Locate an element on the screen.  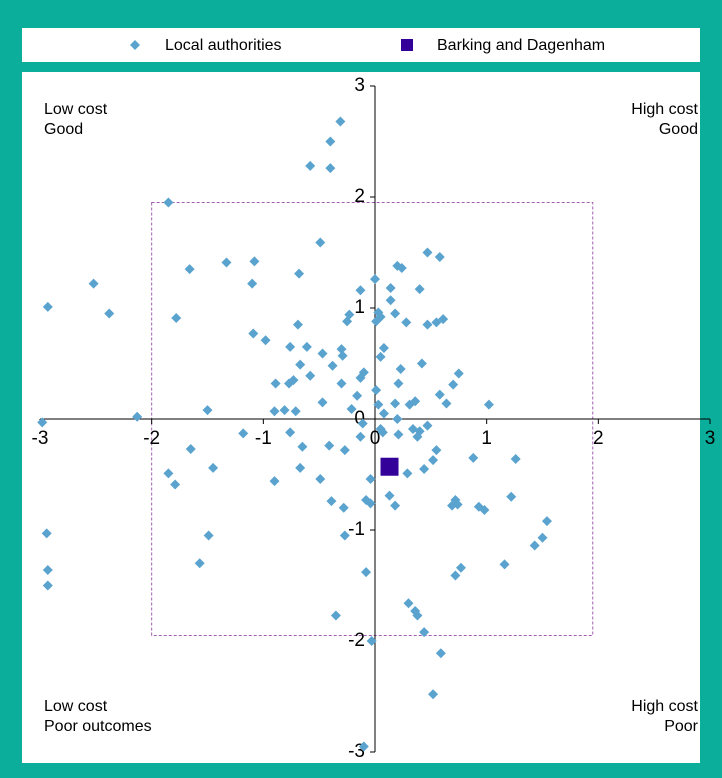
y-tick-label: 1 is located at coordinates (359, 307).